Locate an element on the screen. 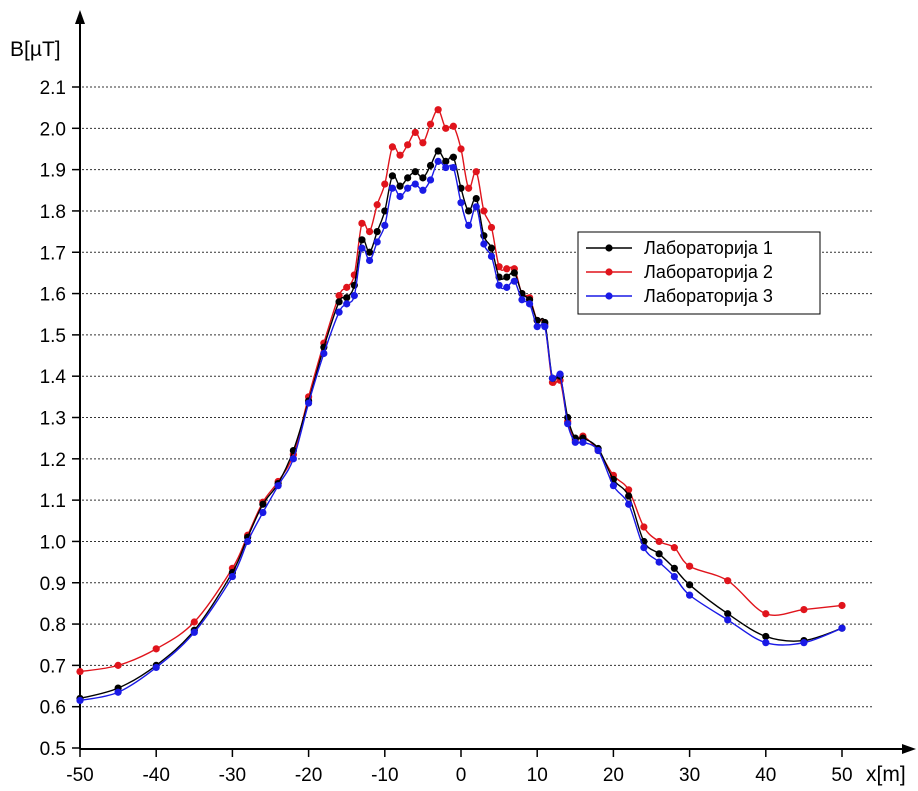 The height and width of the screenshot is (791, 918). legend-item-2: Лабораторија 2 is located at coordinates (679, 272).